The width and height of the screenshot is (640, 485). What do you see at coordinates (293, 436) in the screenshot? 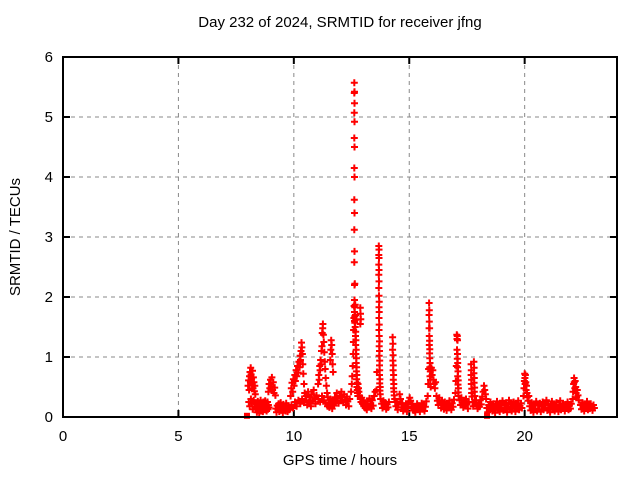
I see `x-tick-label: 10` at bounding box center [293, 436].